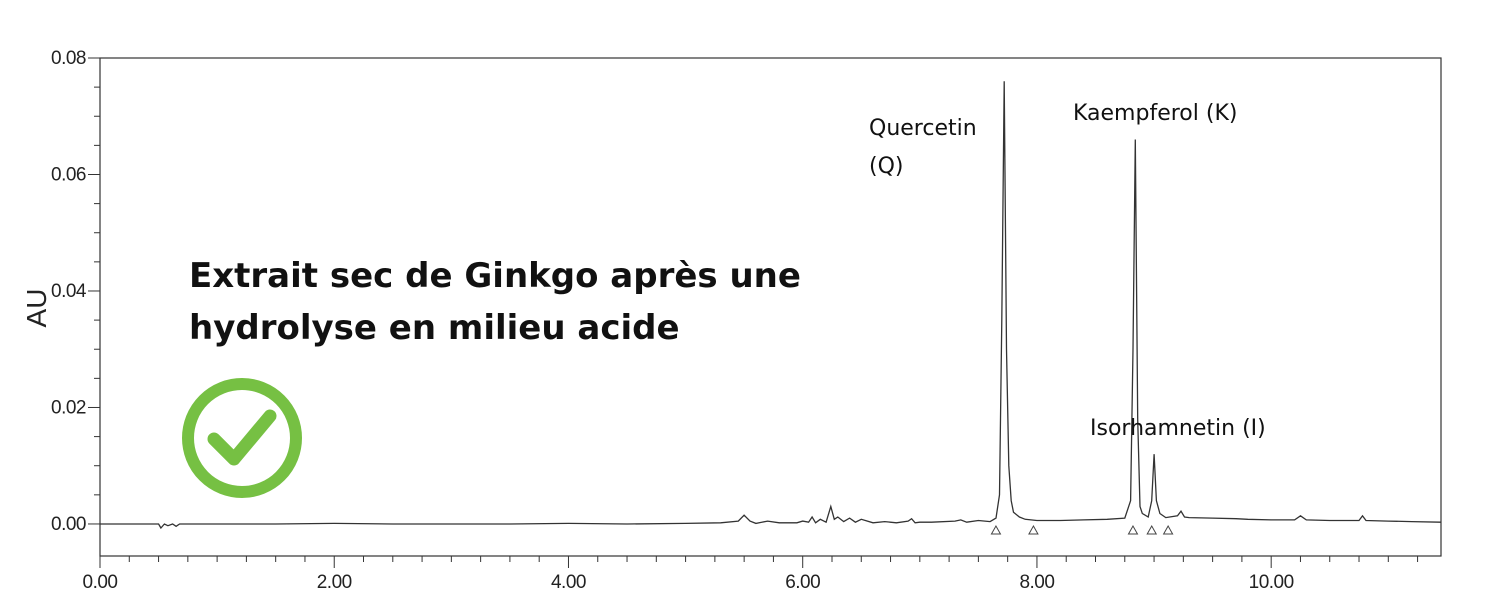  What do you see at coordinates (69, 291) in the screenshot?
I see `y-tick-label: 0.04` at bounding box center [69, 291].